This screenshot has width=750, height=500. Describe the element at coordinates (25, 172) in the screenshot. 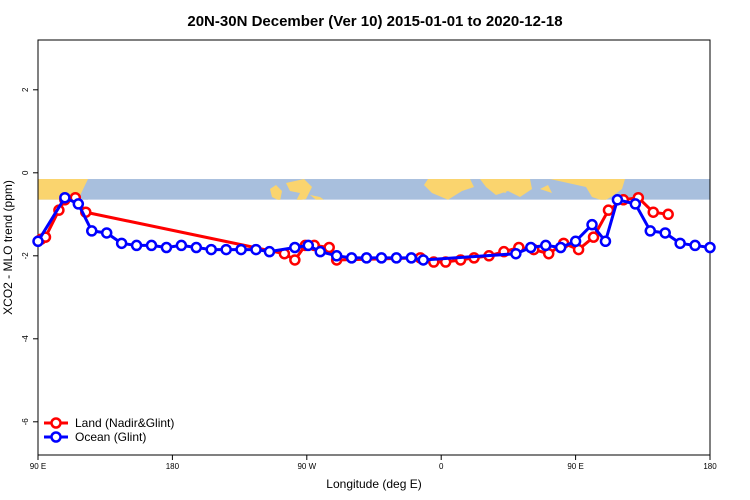

I see `y-tick-label-1: 0` at that location.